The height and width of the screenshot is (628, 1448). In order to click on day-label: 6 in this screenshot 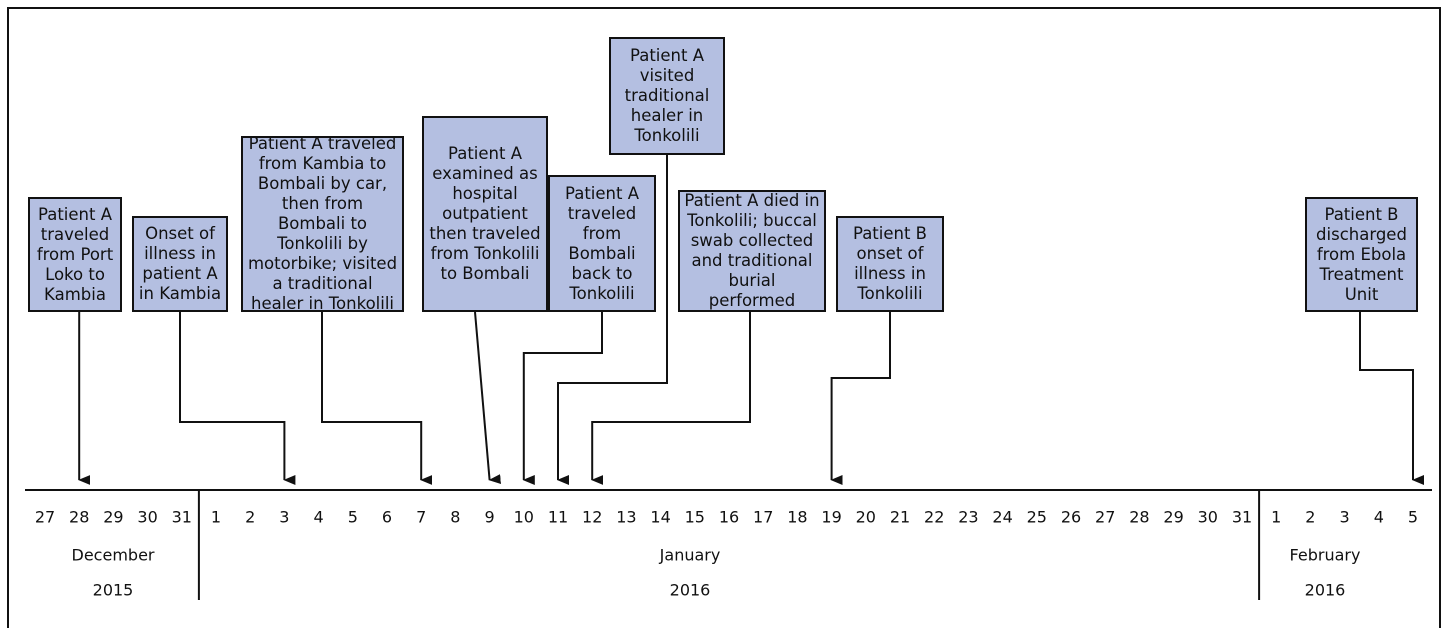, I will do `click(387, 517)`.